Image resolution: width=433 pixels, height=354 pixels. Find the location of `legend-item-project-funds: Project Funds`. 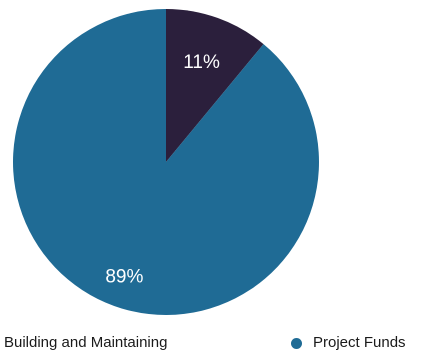

legend-item-project-funds: Project Funds is located at coordinates (348, 343).